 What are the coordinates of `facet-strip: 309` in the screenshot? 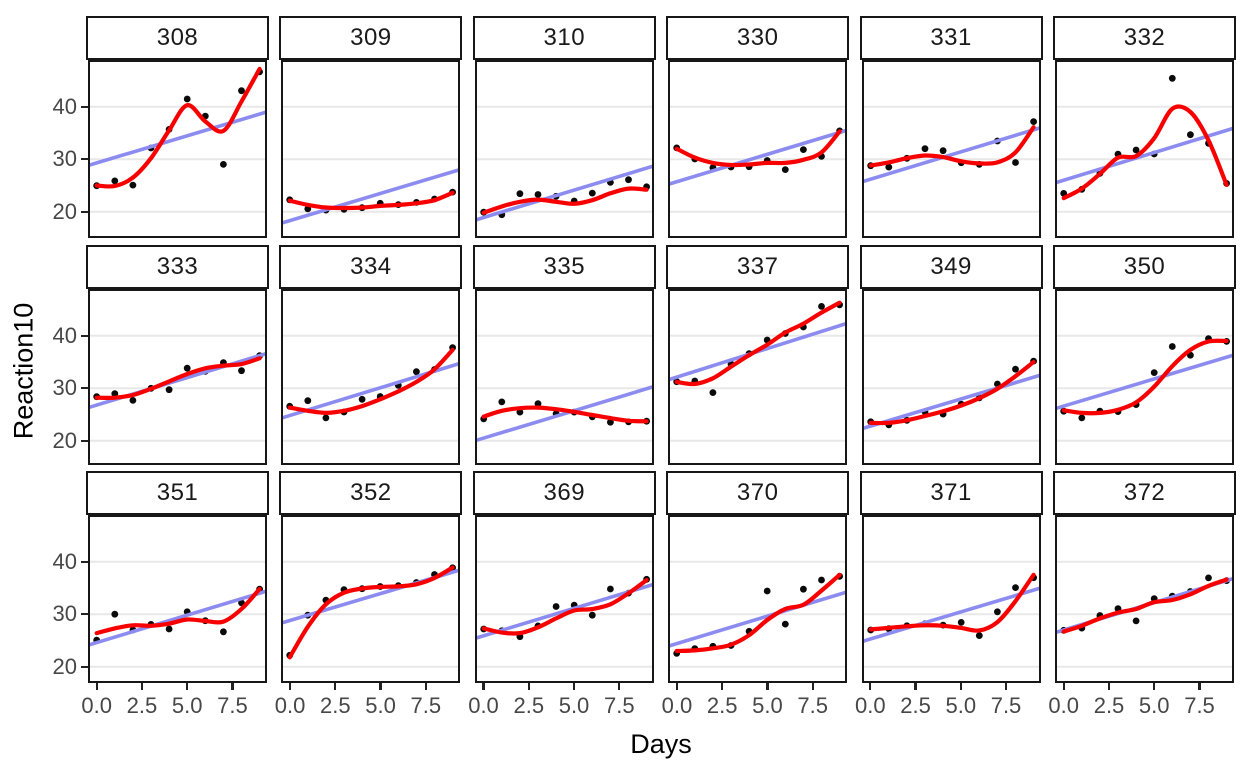 It's located at (371, 38).